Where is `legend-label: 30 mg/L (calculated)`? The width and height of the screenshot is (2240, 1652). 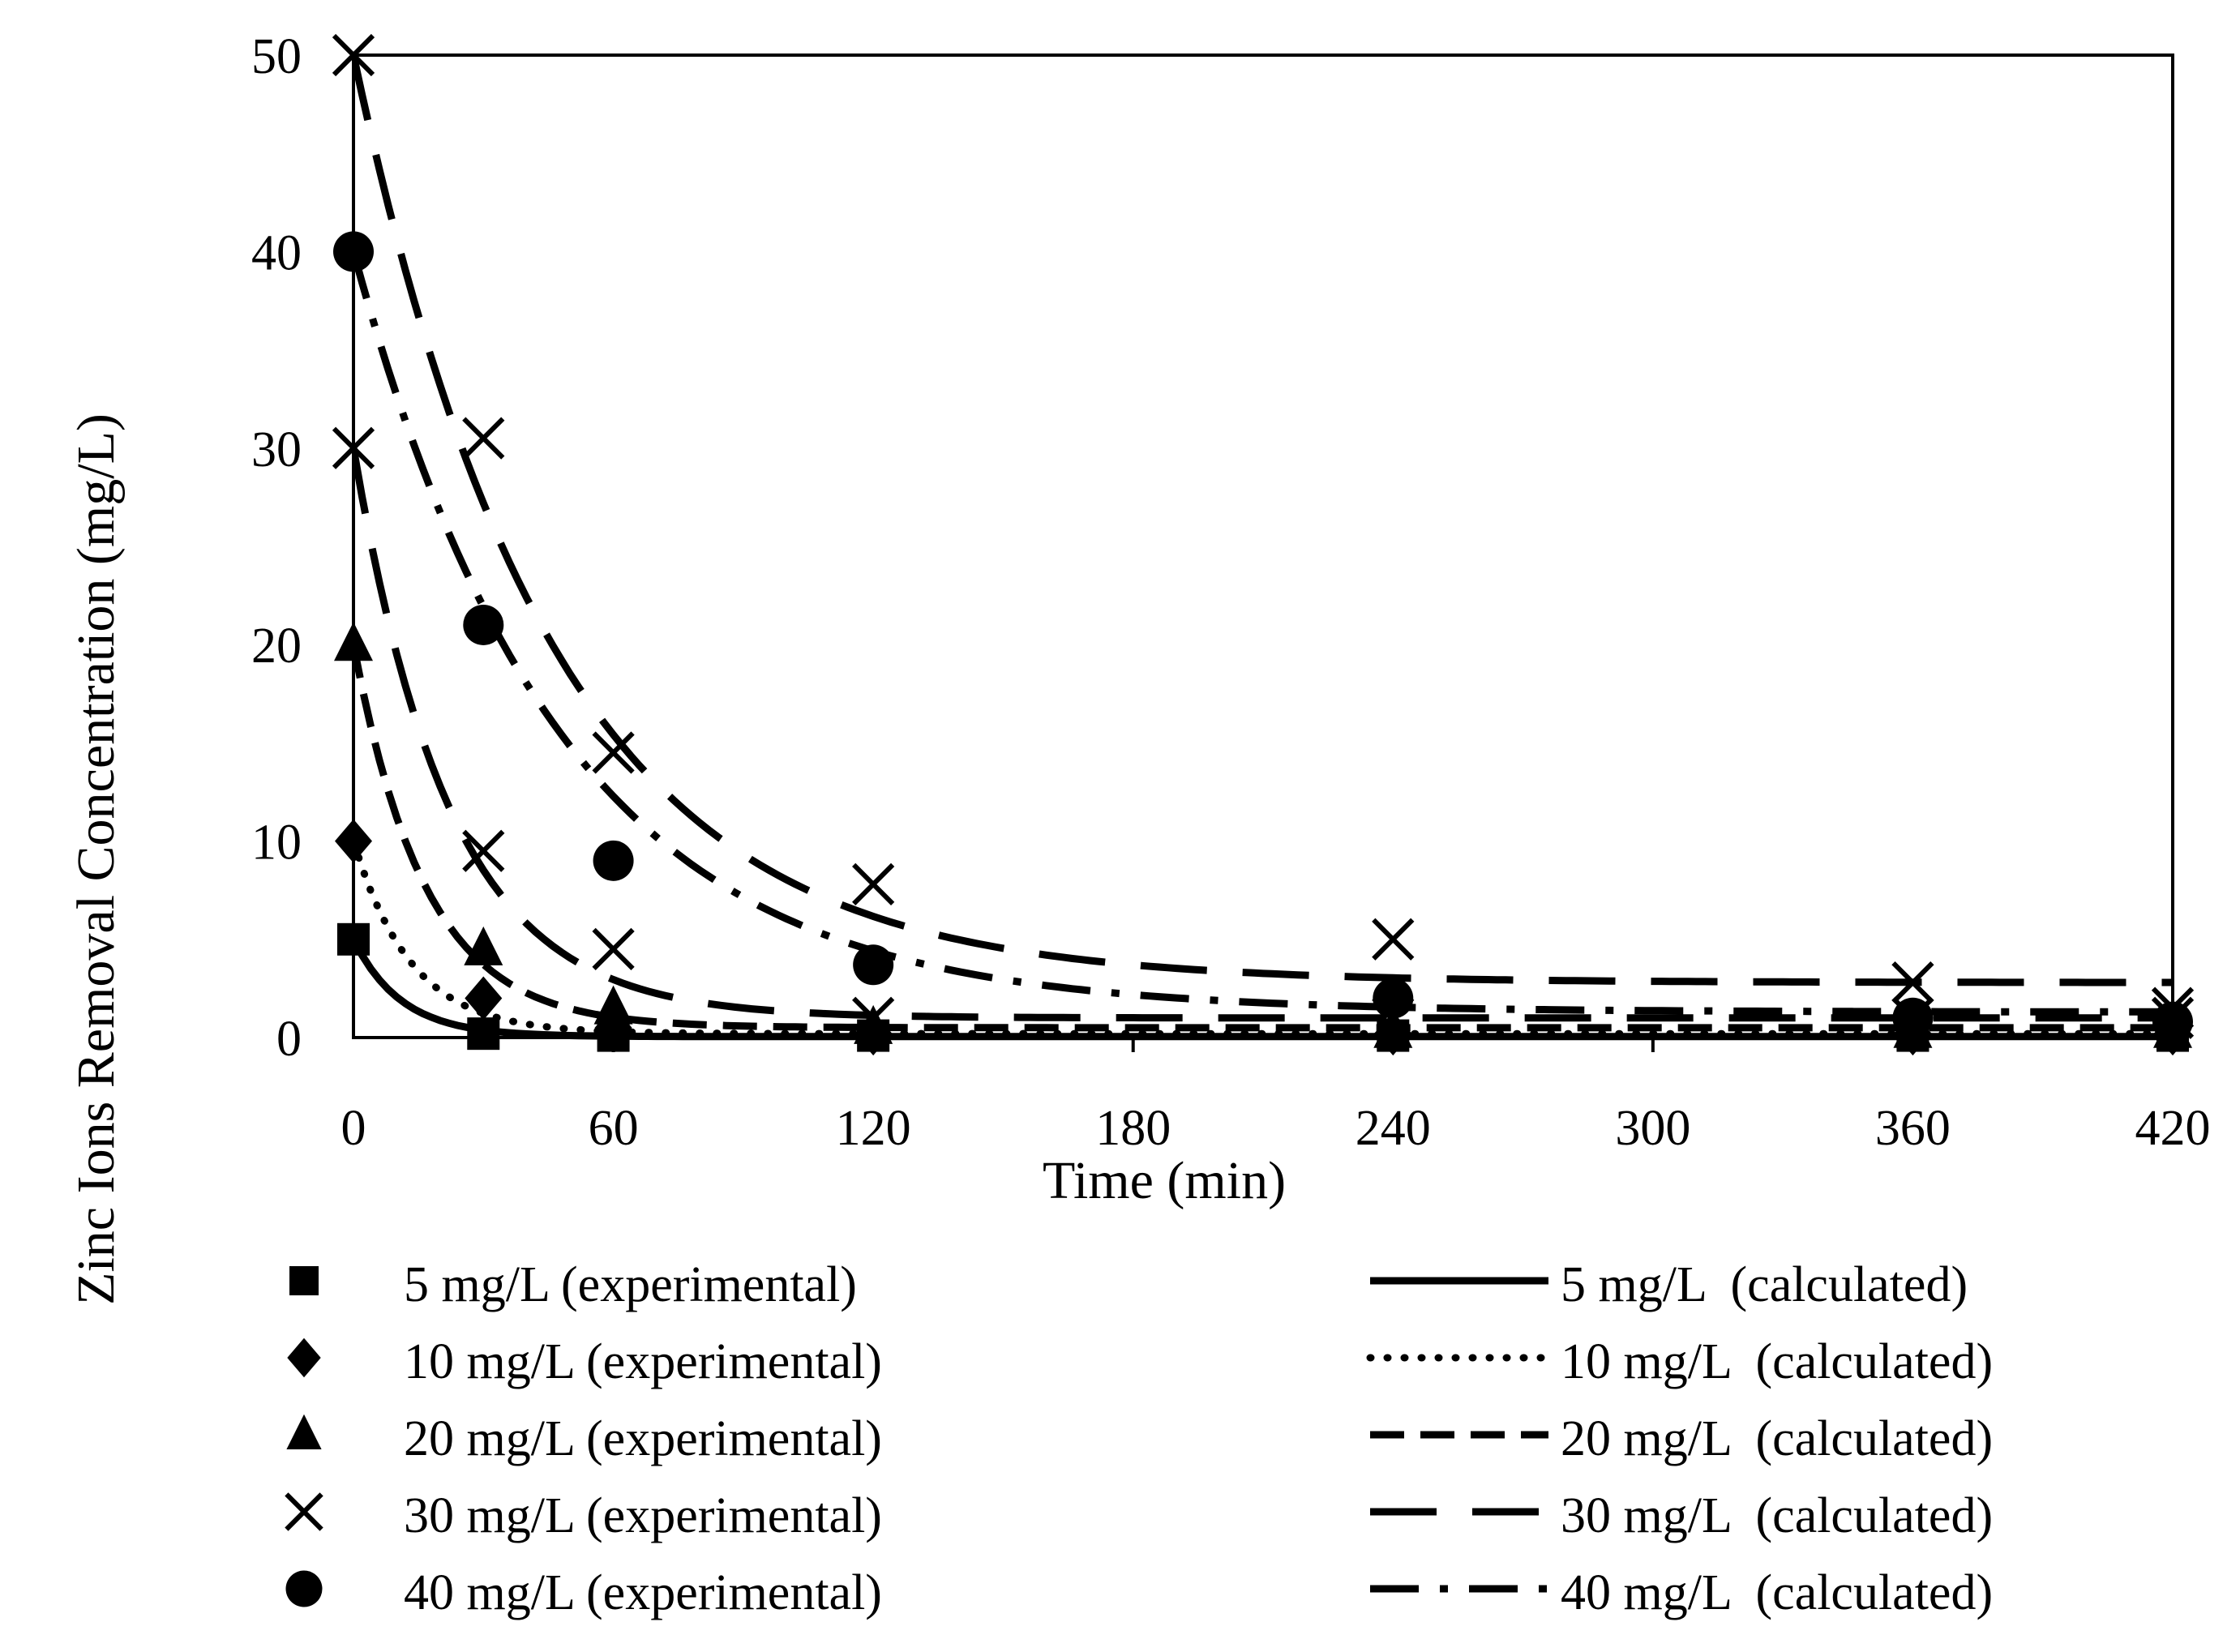 legend-label: 30 mg/L (calculated) is located at coordinates (1777, 1516).